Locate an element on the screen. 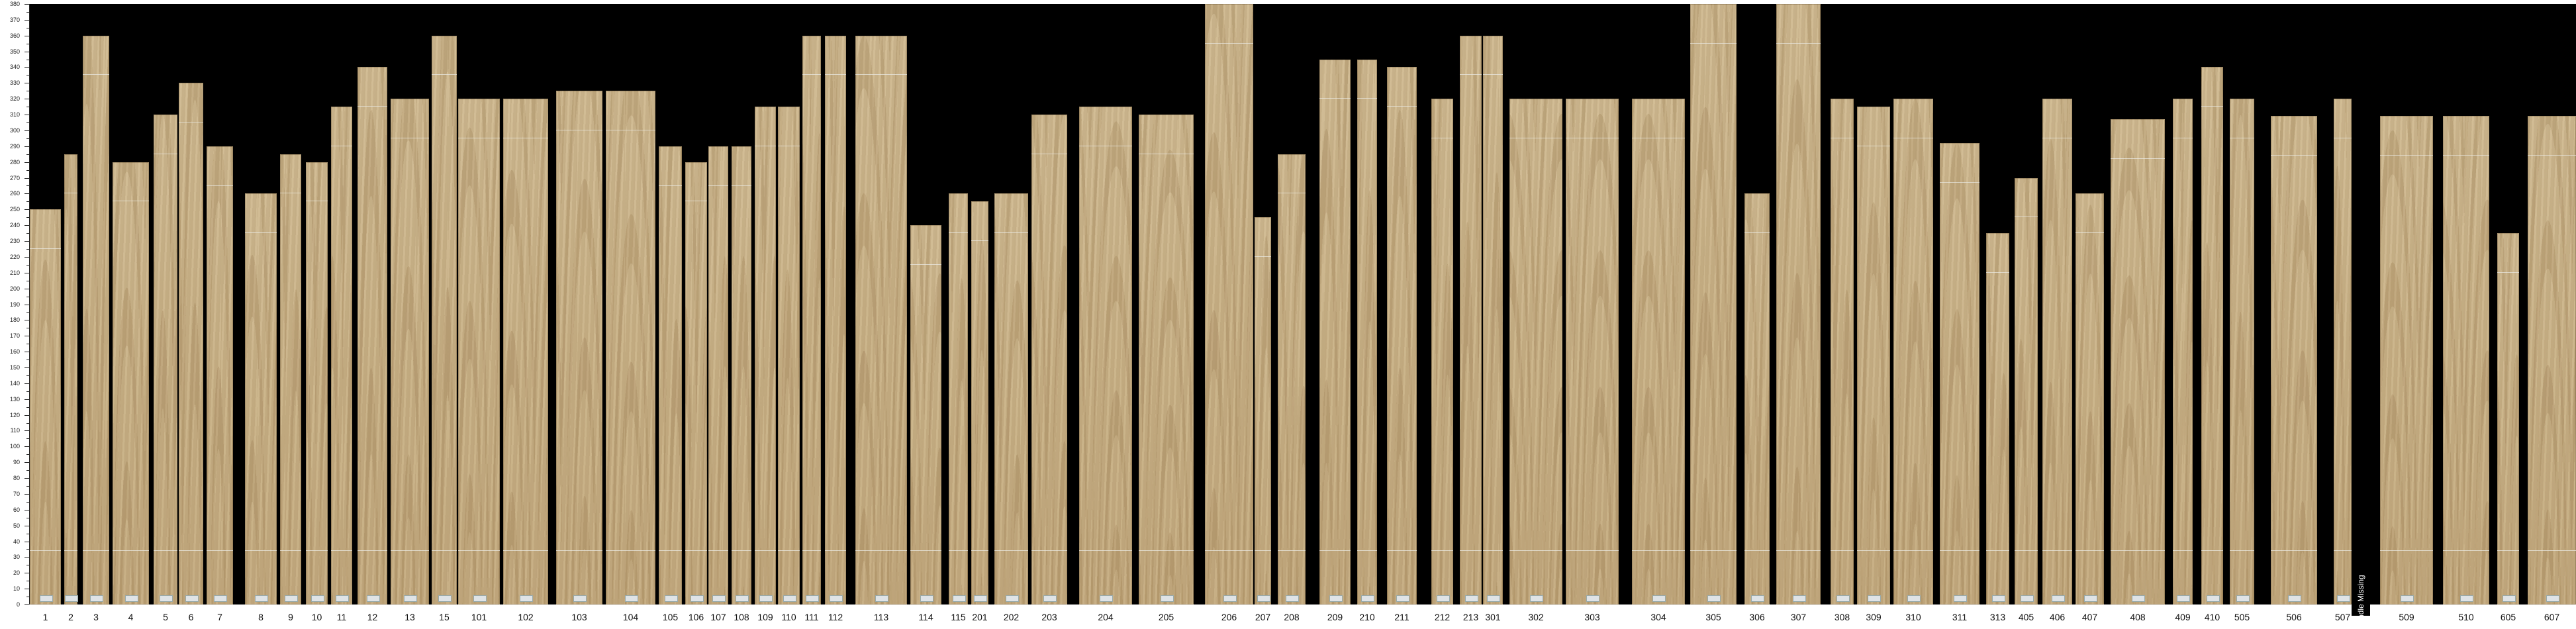  sheet-label: 3 is located at coordinates (96, 617).